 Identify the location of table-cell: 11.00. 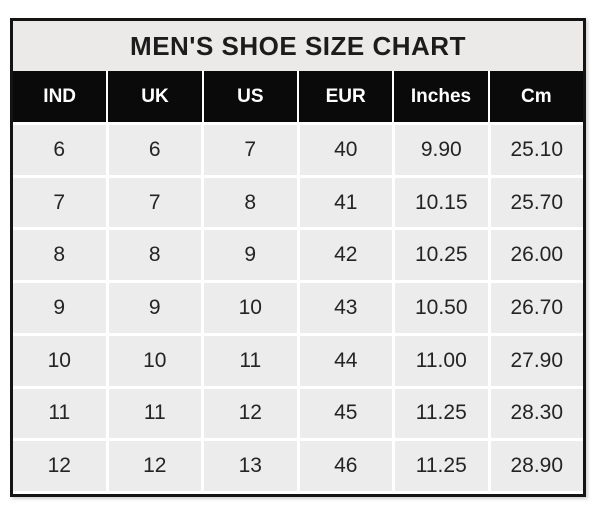
(441, 360).